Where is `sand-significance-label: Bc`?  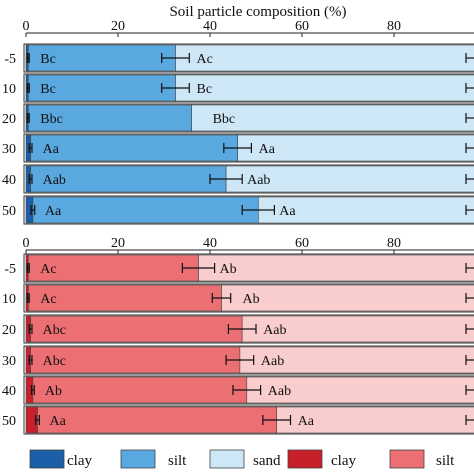 sand-significance-label: Bc is located at coordinates (205, 89).